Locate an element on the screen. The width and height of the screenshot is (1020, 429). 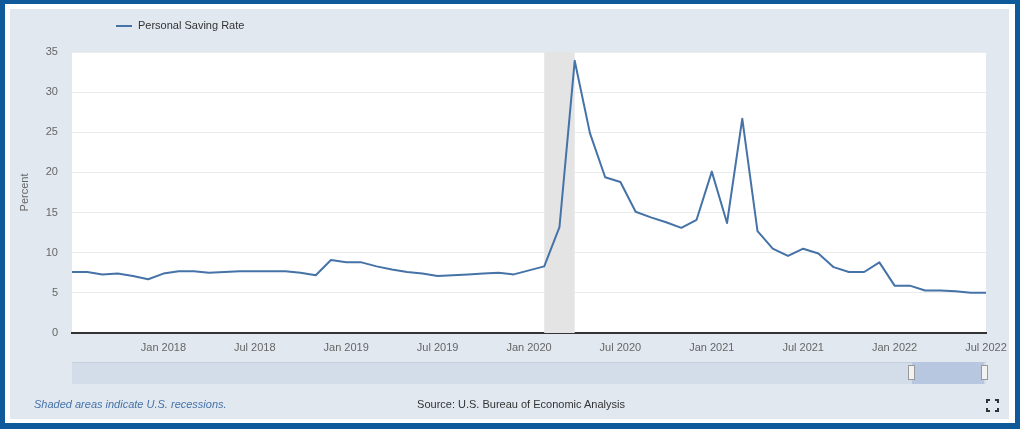
y-tick-label: 10 is located at coordinates (51, 251).